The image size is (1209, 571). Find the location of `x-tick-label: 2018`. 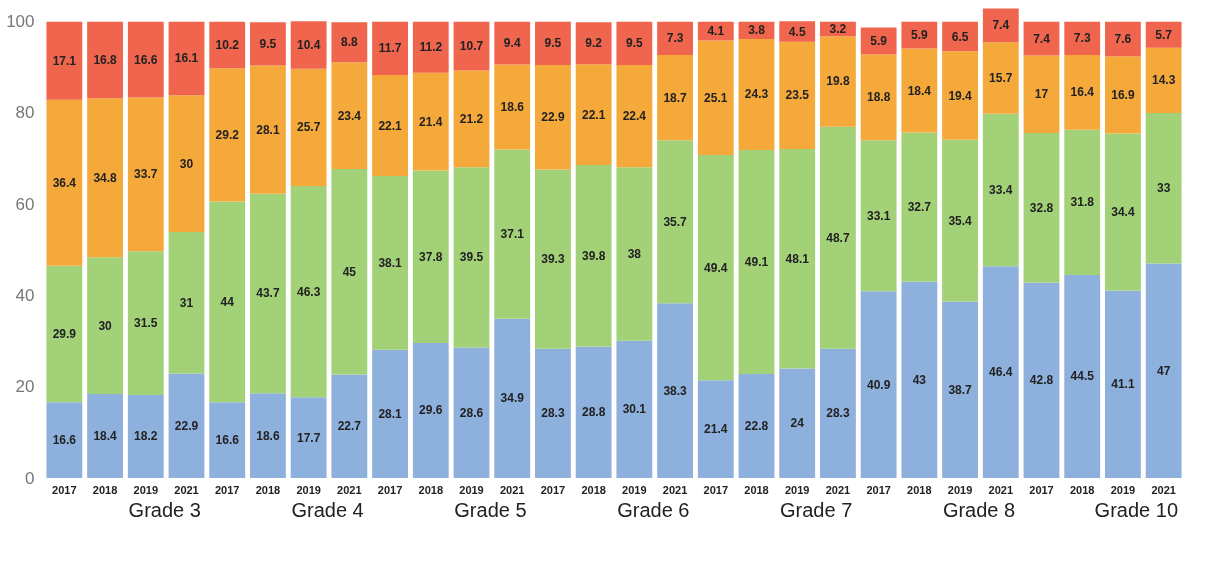

x-tick-label: 2018 is located at coordinates (756, 489).